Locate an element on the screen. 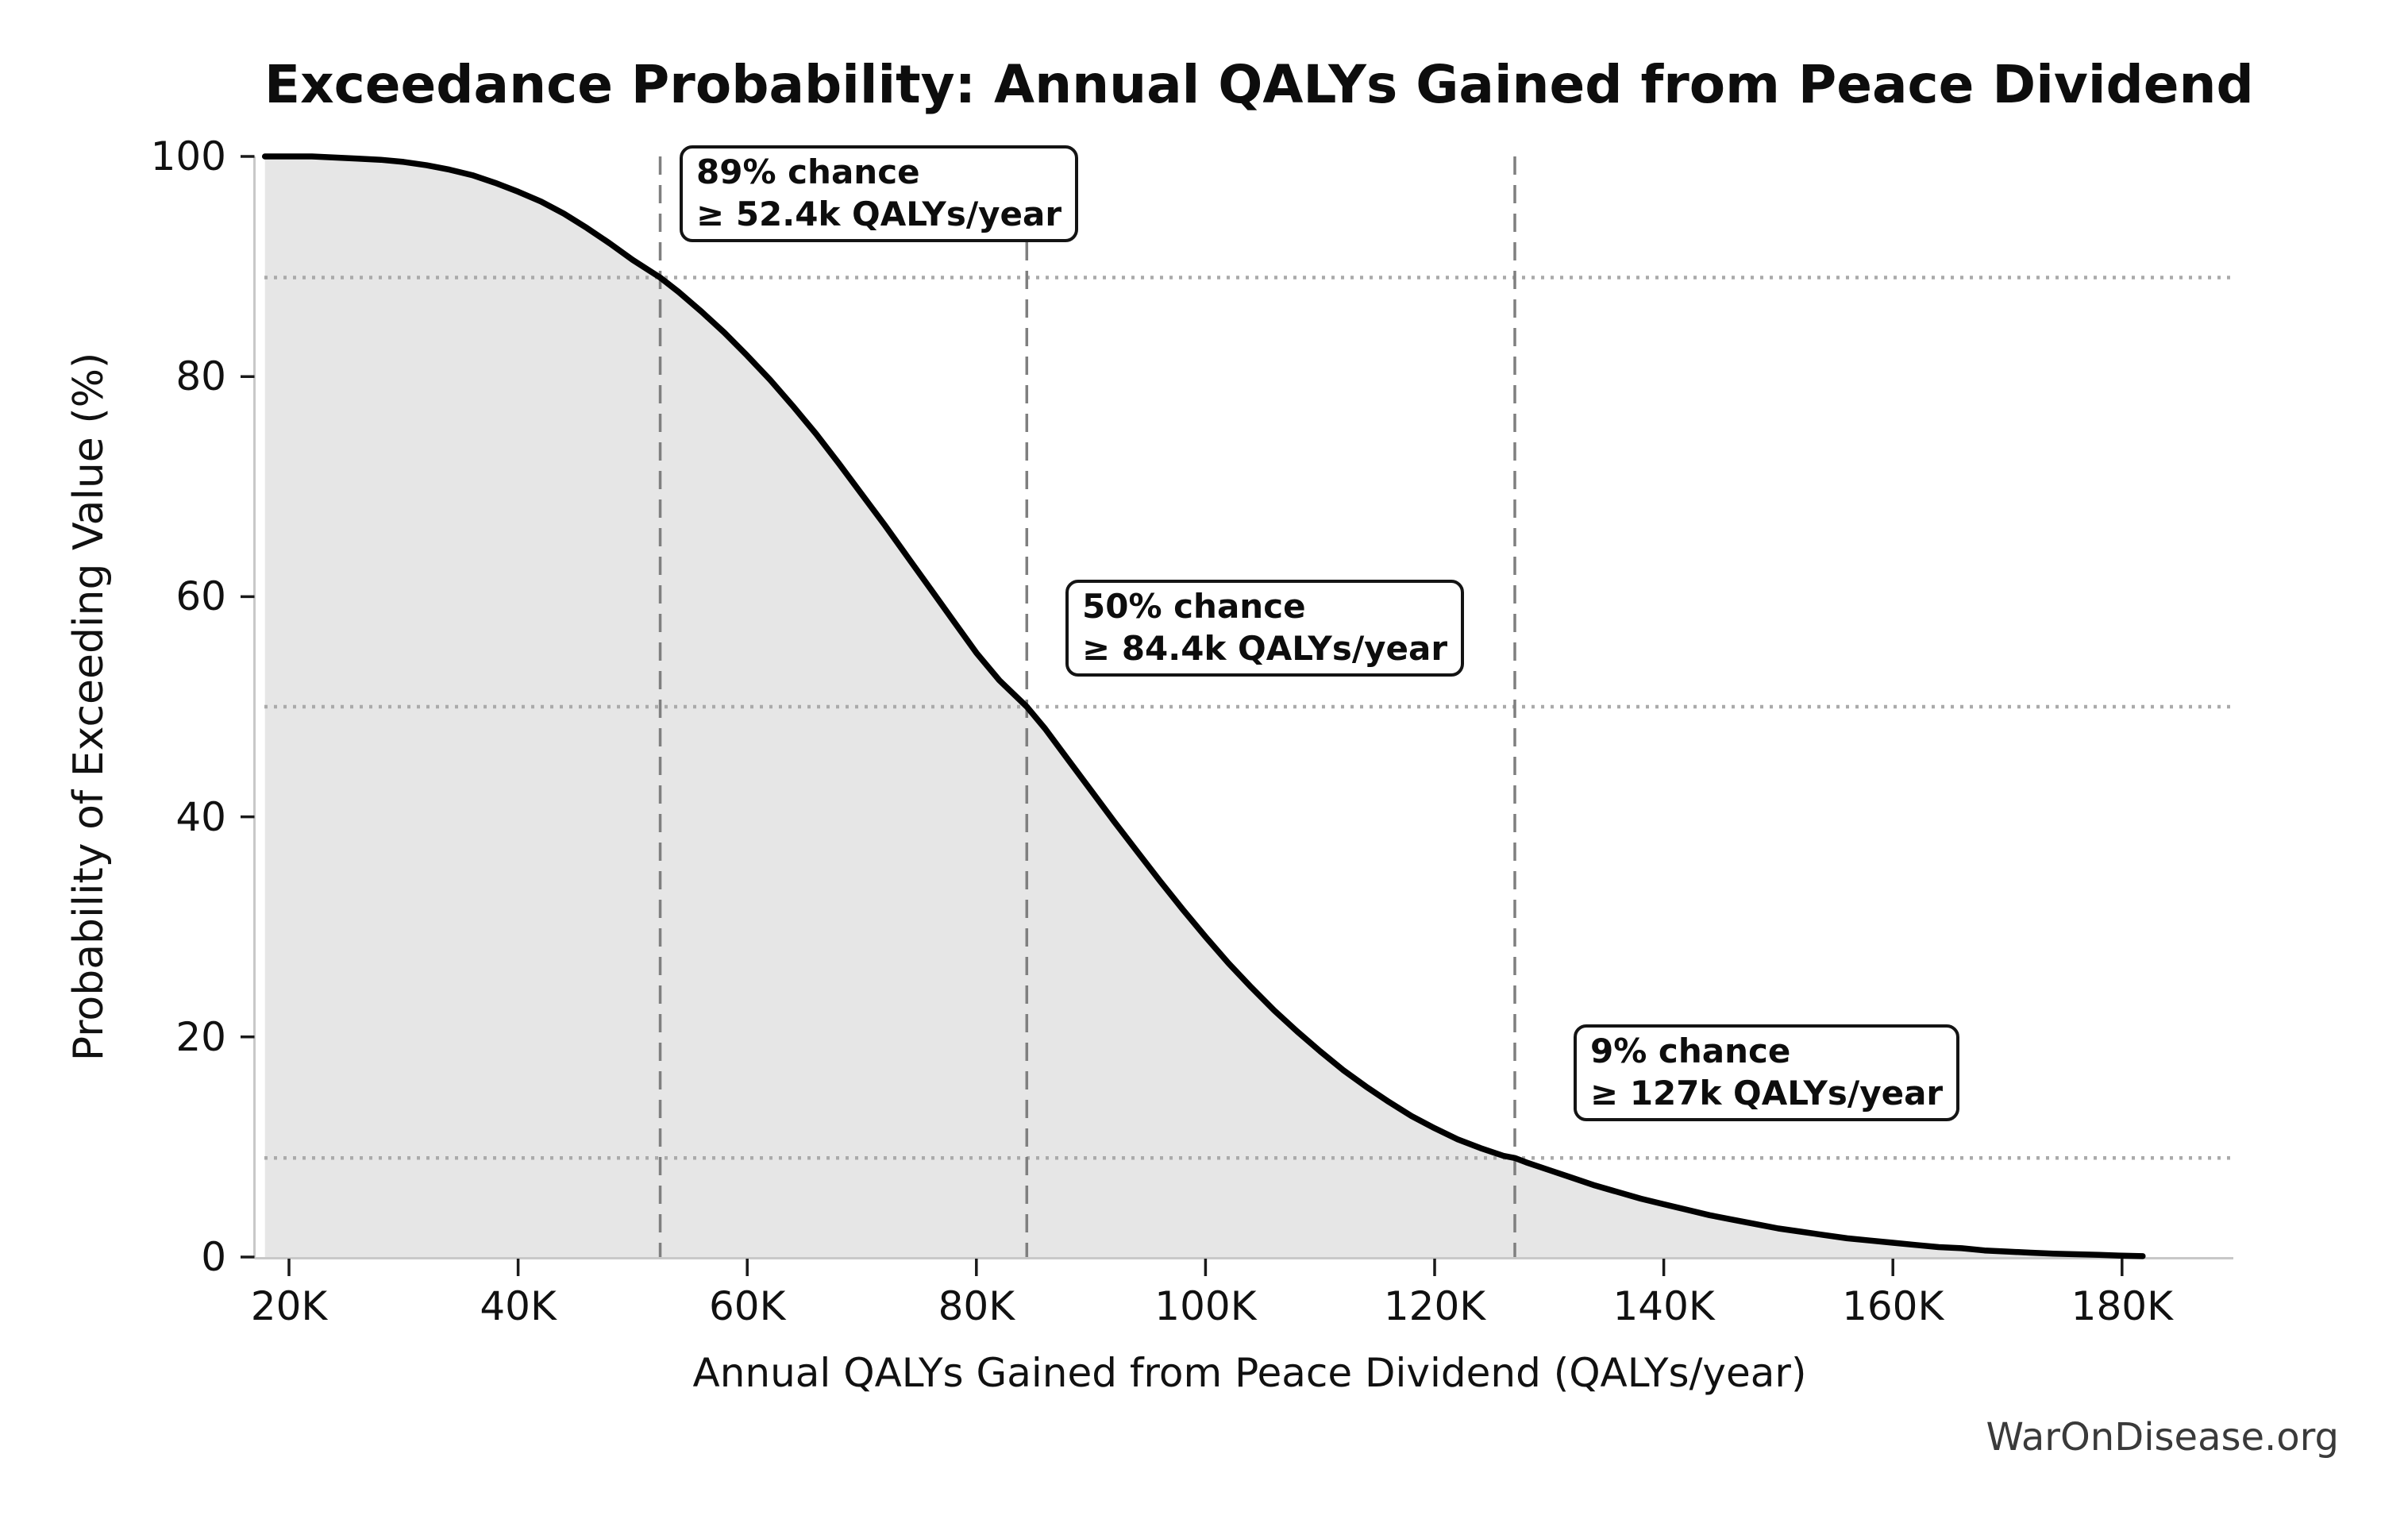  annotation-line1: 50% chance is located at coordinates (1194, 606).